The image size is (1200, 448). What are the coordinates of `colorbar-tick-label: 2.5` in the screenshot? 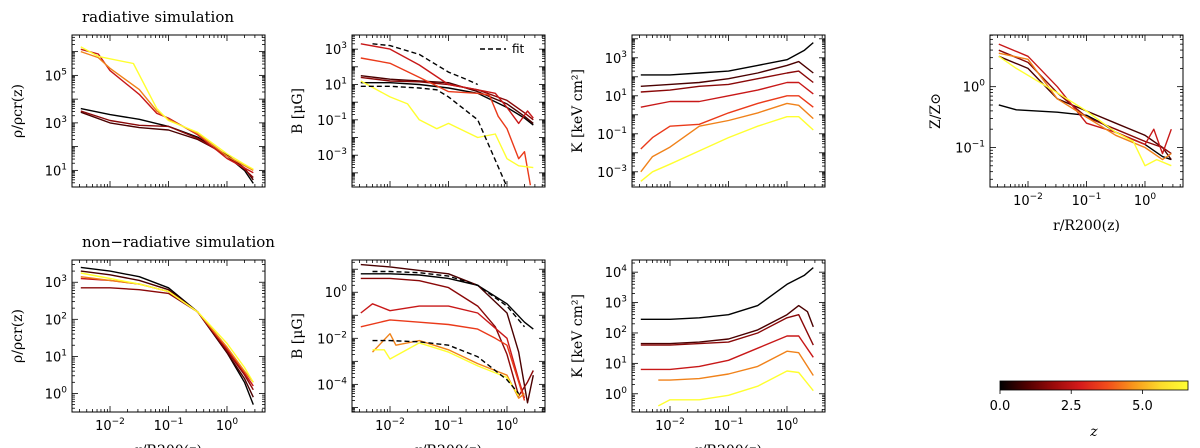 It's located at (1071, 406).